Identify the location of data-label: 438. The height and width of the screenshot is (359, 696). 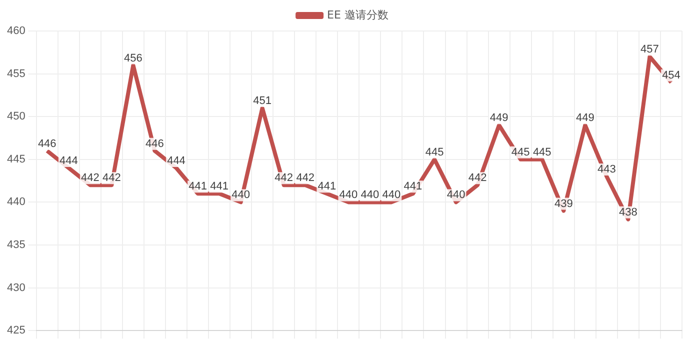
(628, 212).